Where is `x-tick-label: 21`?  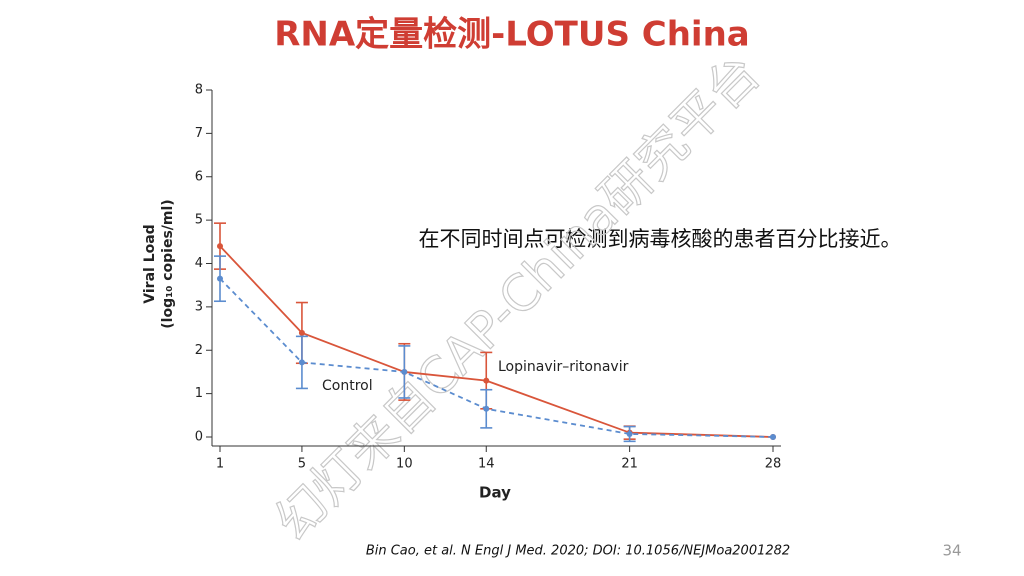 x-tick-label: 21 is located at coordinates (629, 464).